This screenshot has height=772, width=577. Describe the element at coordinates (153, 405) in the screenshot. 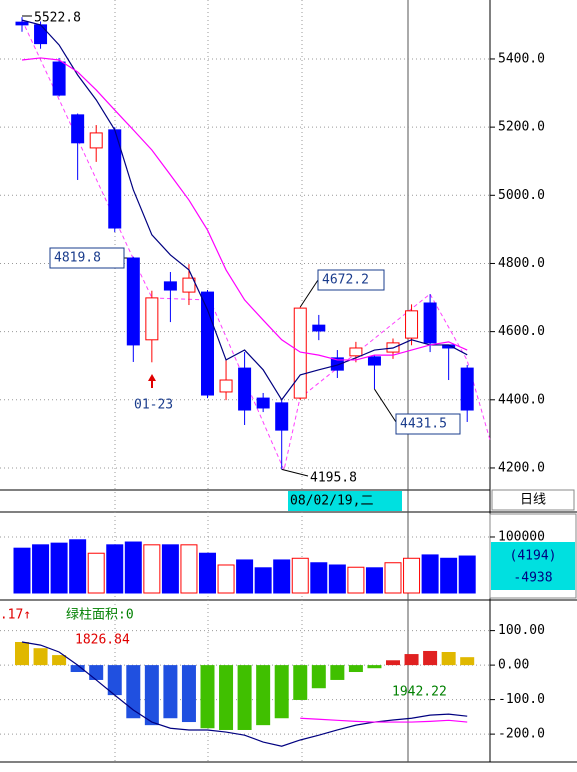

I see `annotation: 01-23` at that location.